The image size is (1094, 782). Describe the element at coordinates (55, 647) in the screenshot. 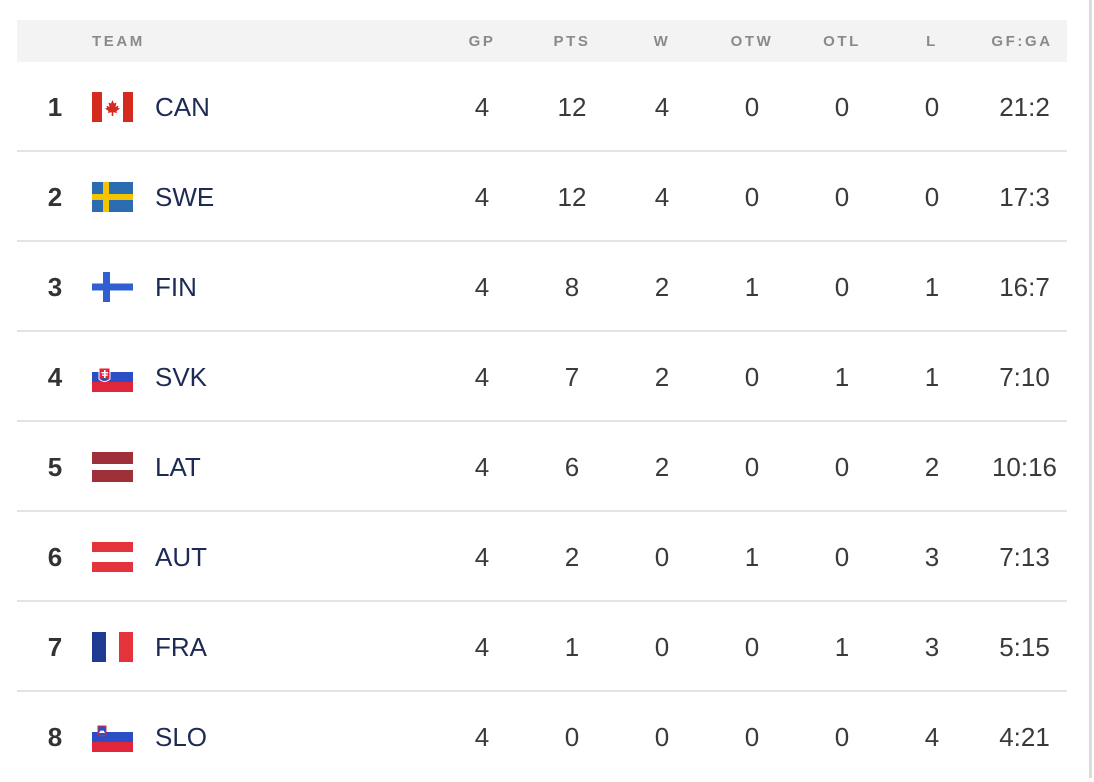

I see `rank-cell: 7` at that location.